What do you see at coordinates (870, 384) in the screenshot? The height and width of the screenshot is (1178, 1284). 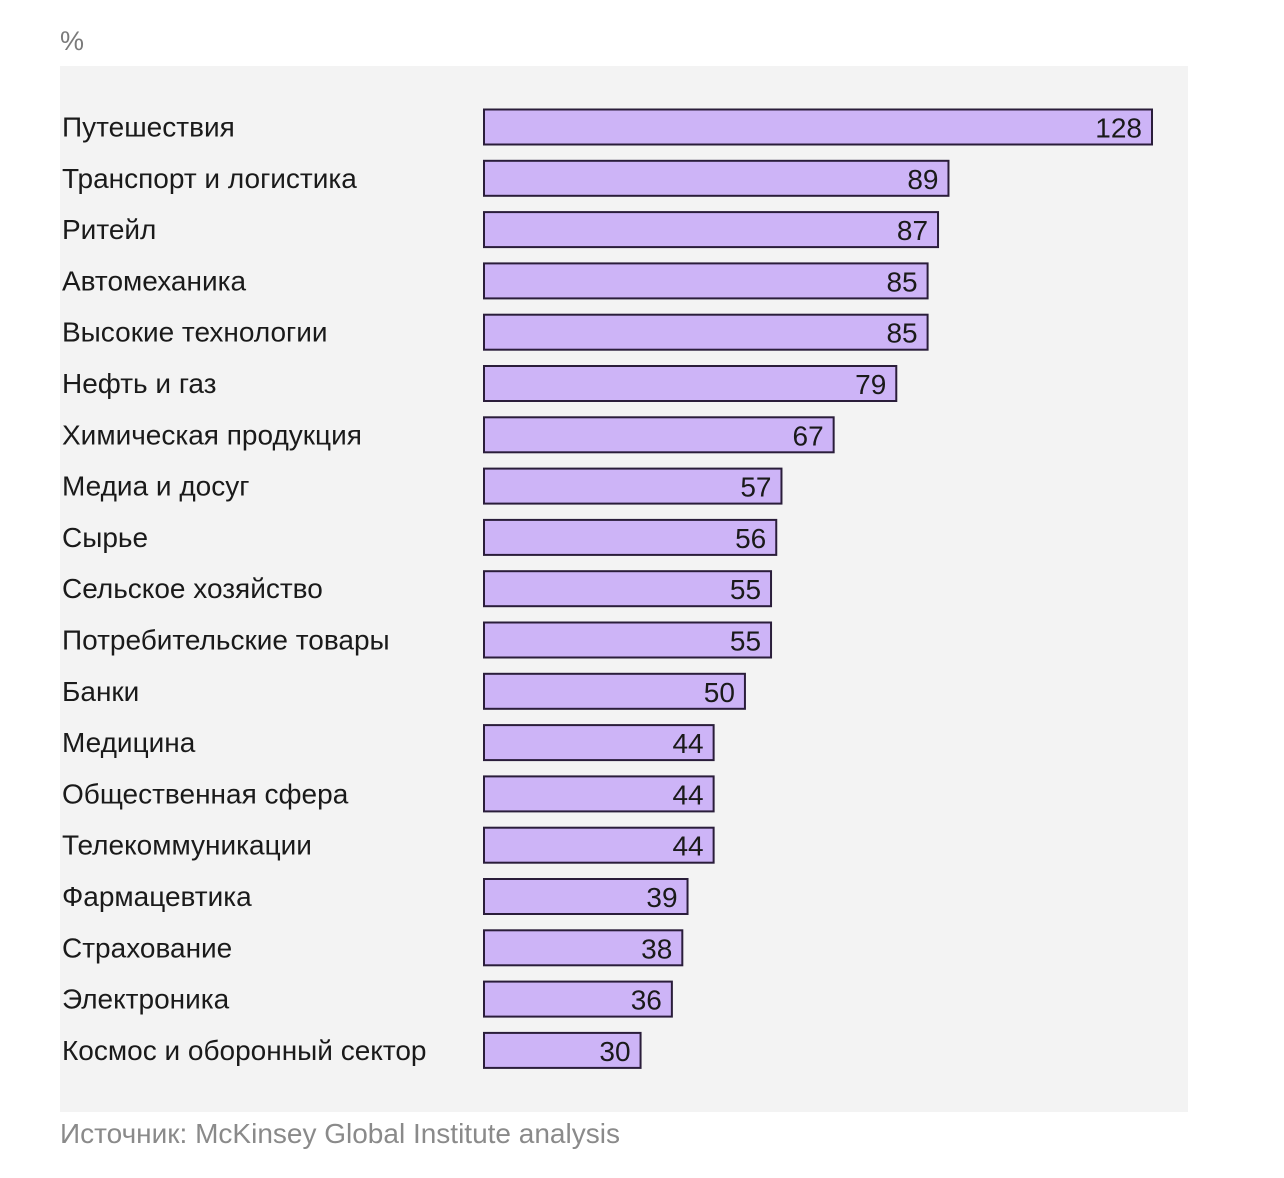 I see `bar-value-label: 79` at bounding box center [870, 384].